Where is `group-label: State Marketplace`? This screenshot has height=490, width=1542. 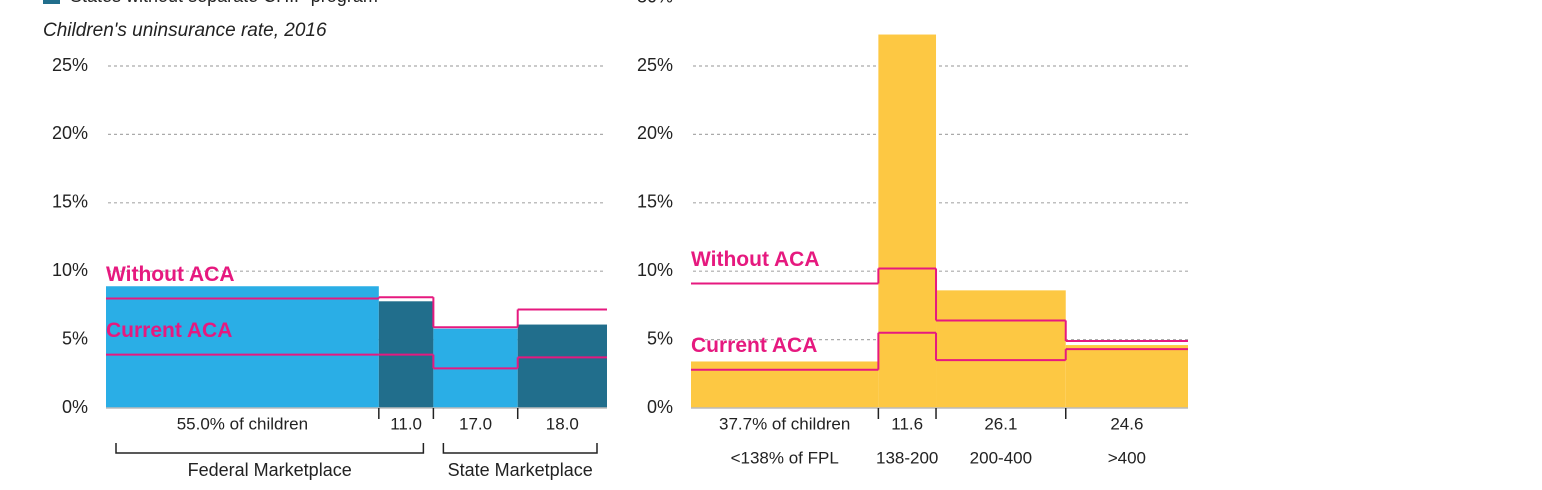 group-label: State Marketplace is located at coordinates (520, 470).